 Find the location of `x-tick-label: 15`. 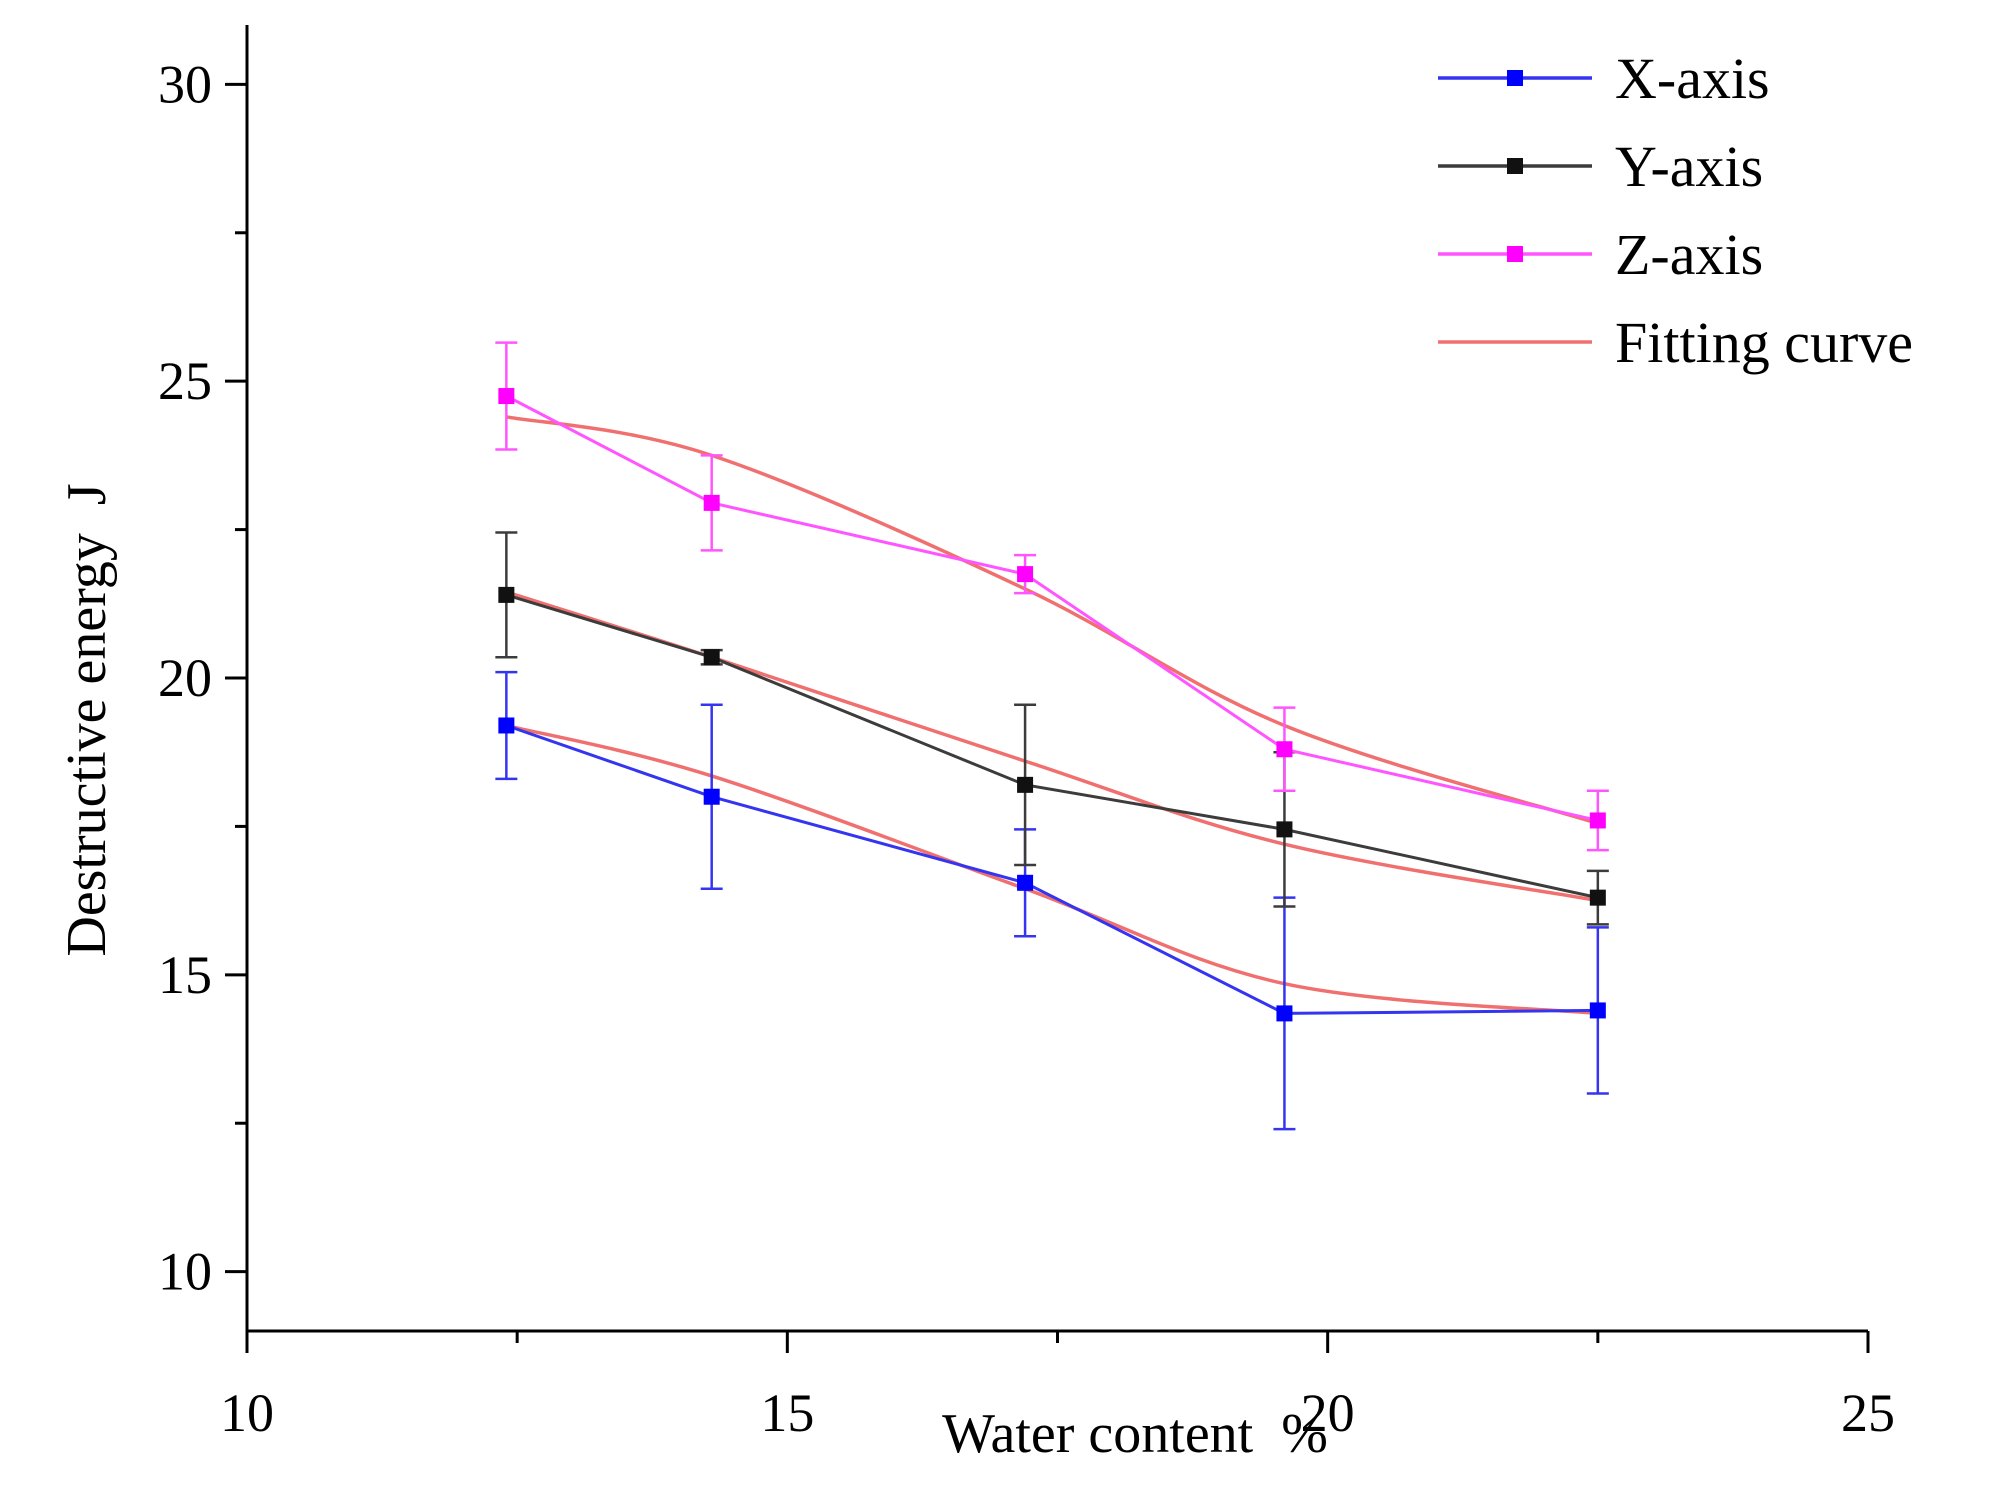

x-tick-label: 15 is located at coordinates (787, 1413).